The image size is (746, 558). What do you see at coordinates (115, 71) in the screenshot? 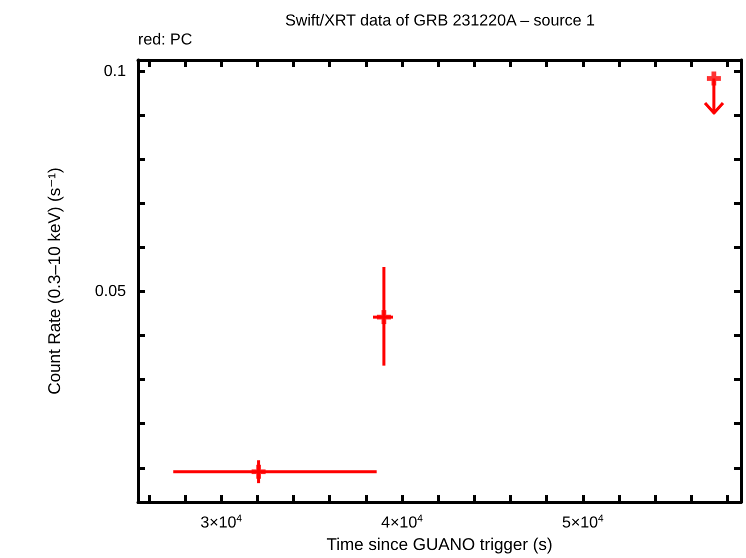
I see `y-tick-label: 0.1` at bounding box center [115, 71].